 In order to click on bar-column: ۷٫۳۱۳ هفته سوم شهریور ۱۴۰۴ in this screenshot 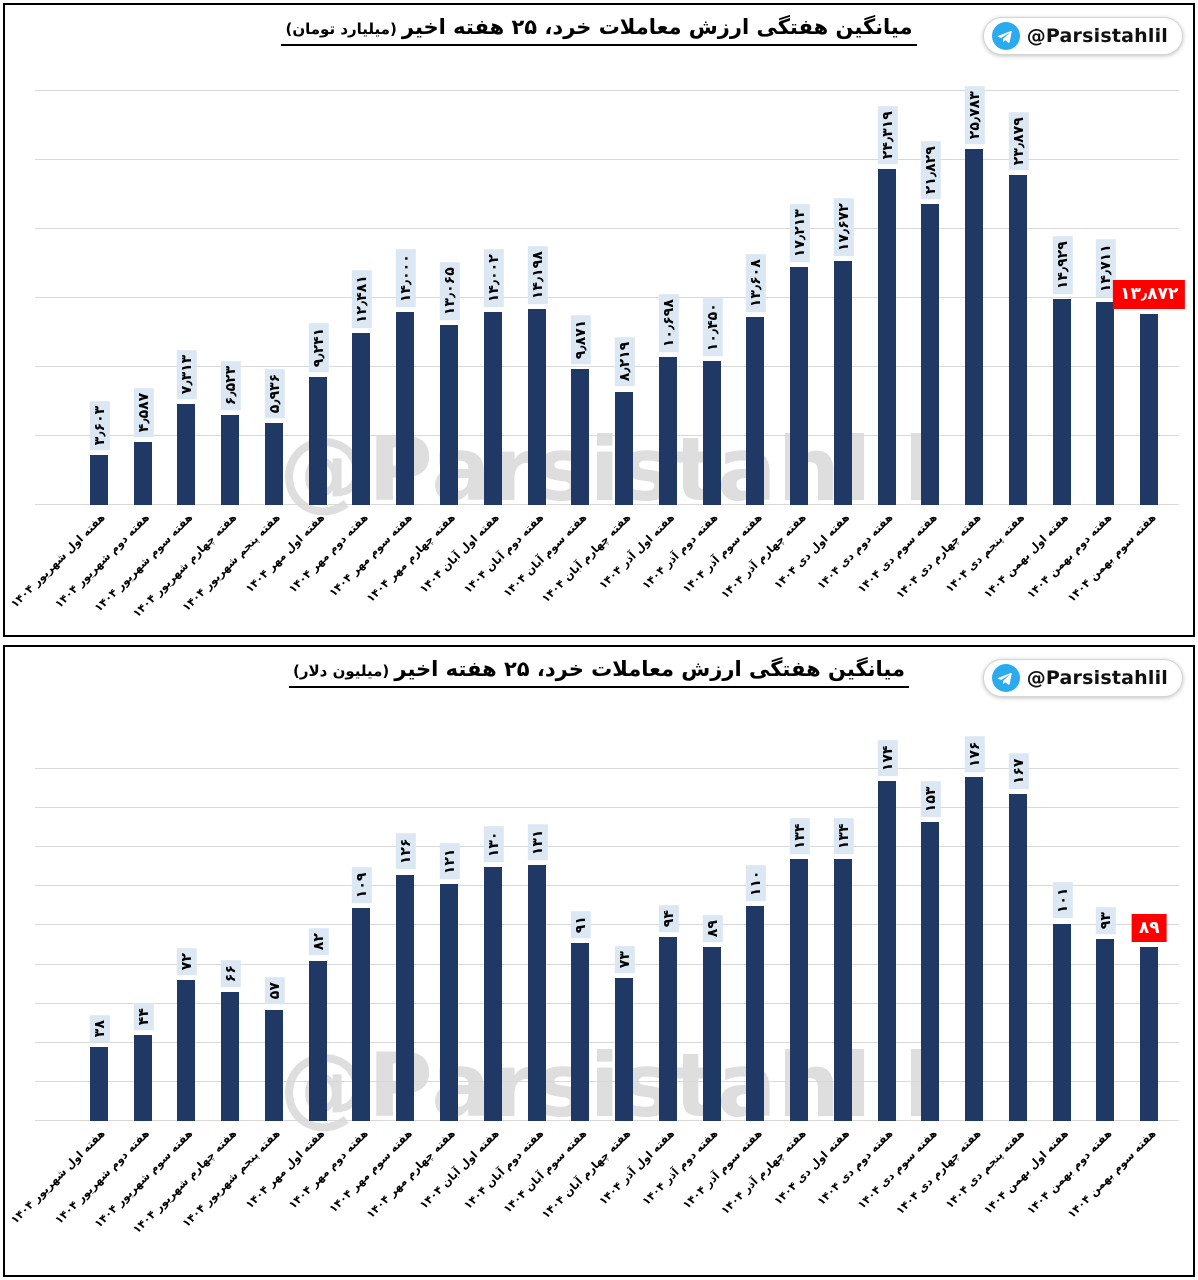, I will do `click(150, 352)`.